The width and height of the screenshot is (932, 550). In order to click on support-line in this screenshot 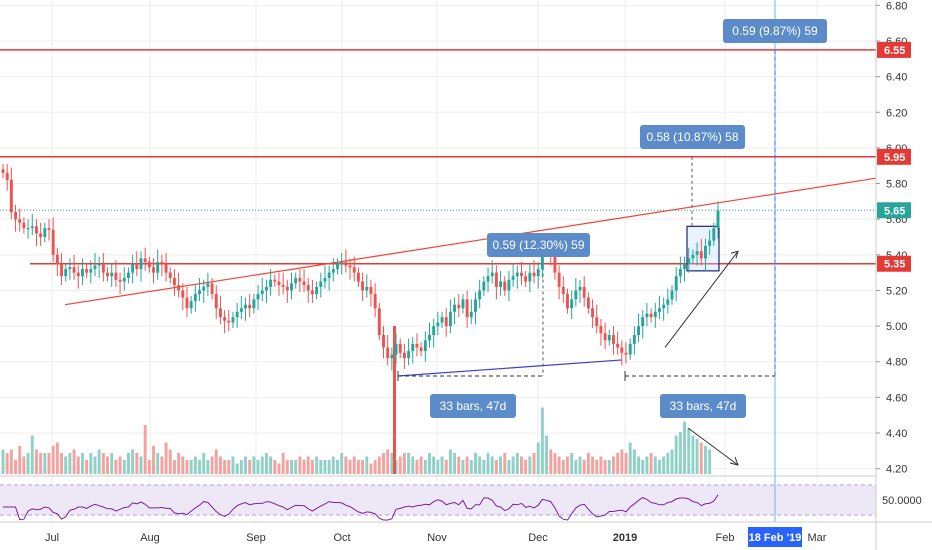, I will do `click(510, 368)`.